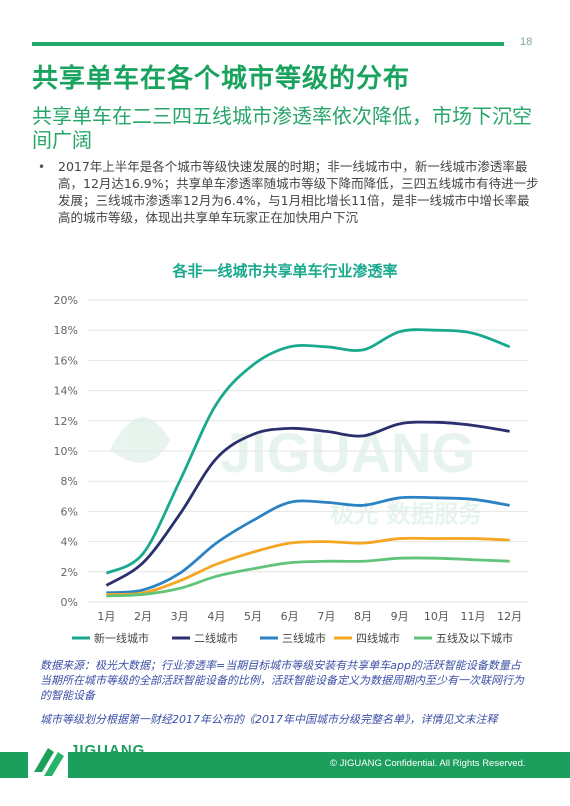 The height and width of the screenshot is (806, 570). Describe the element at coordinates (304, 638) in the screenshot. I see `legend-label: 三线城市` at that location.